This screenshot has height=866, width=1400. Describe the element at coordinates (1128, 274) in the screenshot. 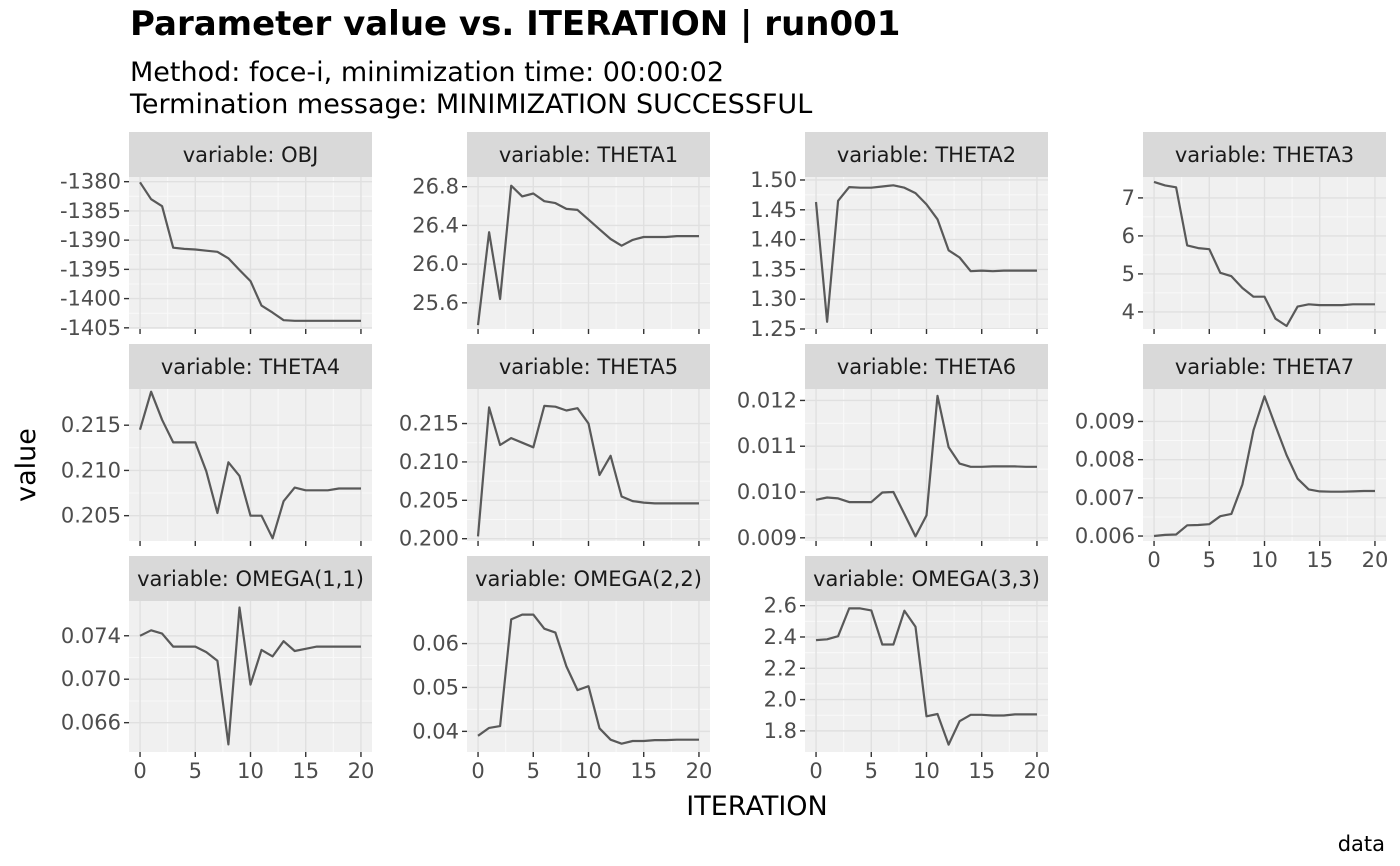

I see `y-tick-label: 5` at that location.